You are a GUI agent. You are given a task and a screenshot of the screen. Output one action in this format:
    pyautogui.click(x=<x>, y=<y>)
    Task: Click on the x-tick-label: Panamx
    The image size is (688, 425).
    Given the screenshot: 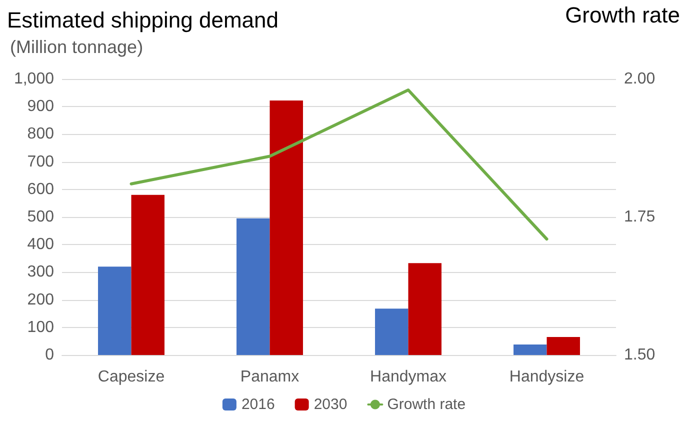 What is the action you would take?
    pyautogui.click(x=270, y=377)
    